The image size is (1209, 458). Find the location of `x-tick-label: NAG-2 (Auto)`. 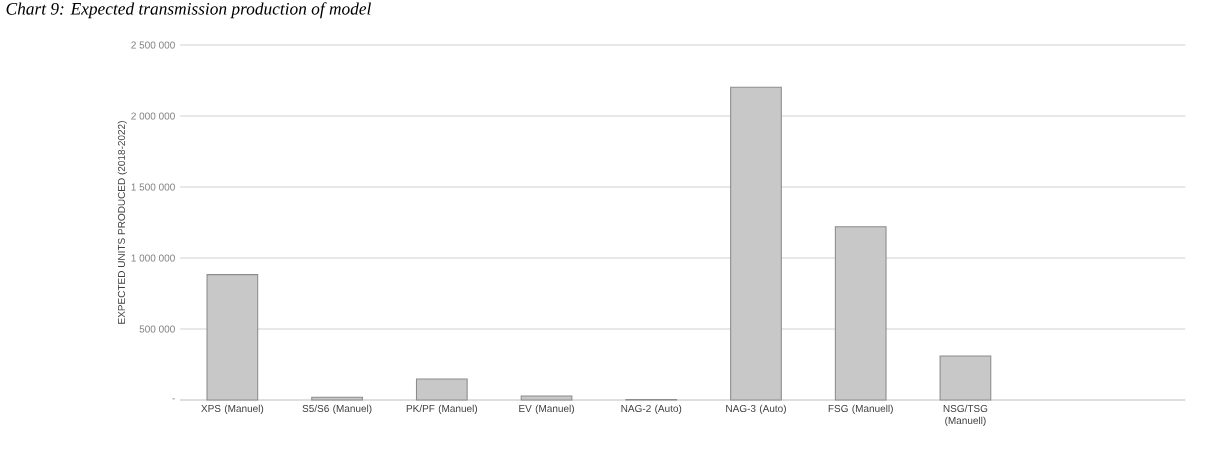

x-tick-label: NAG-2 (Auto) is located at coordinates (651, 409).